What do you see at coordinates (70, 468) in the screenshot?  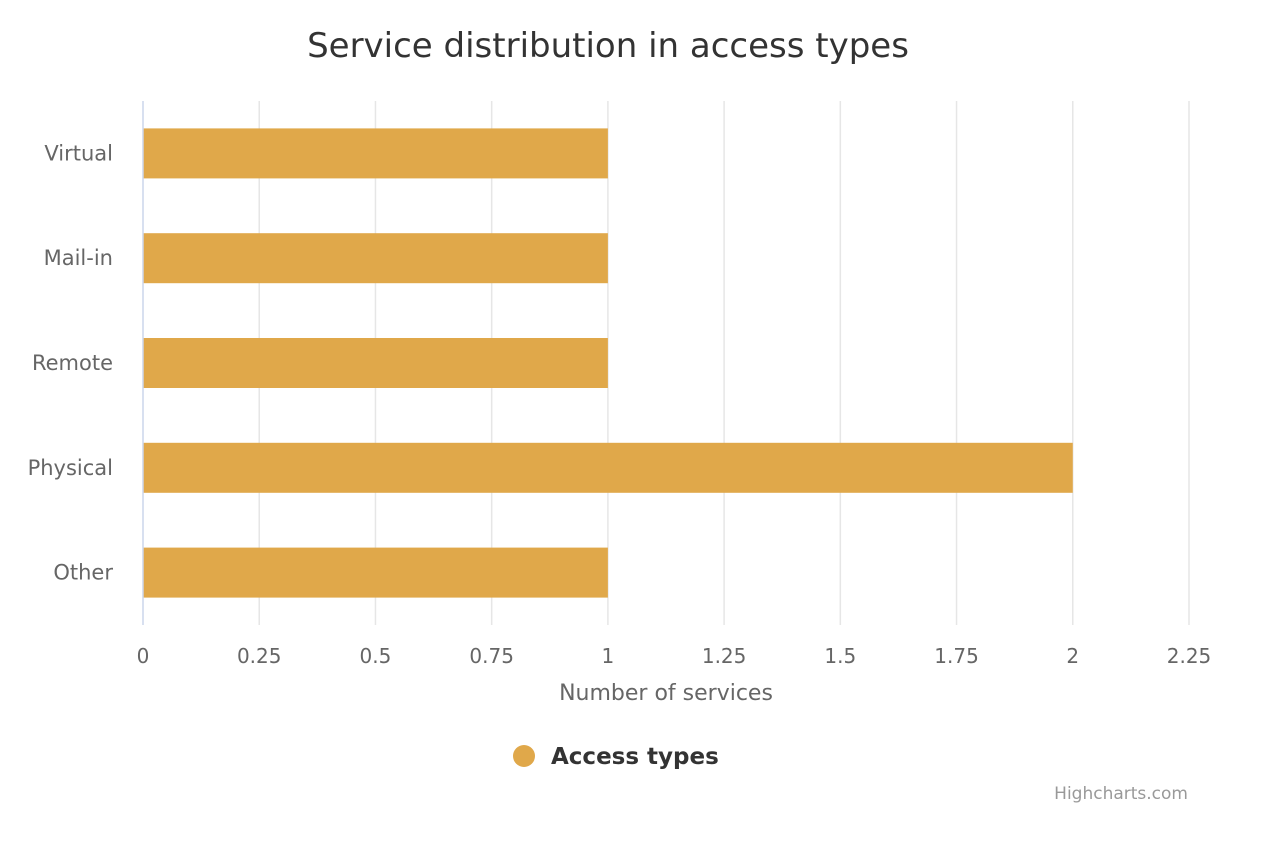 I see `category-label: Physical` at bounding box center [70, 468].